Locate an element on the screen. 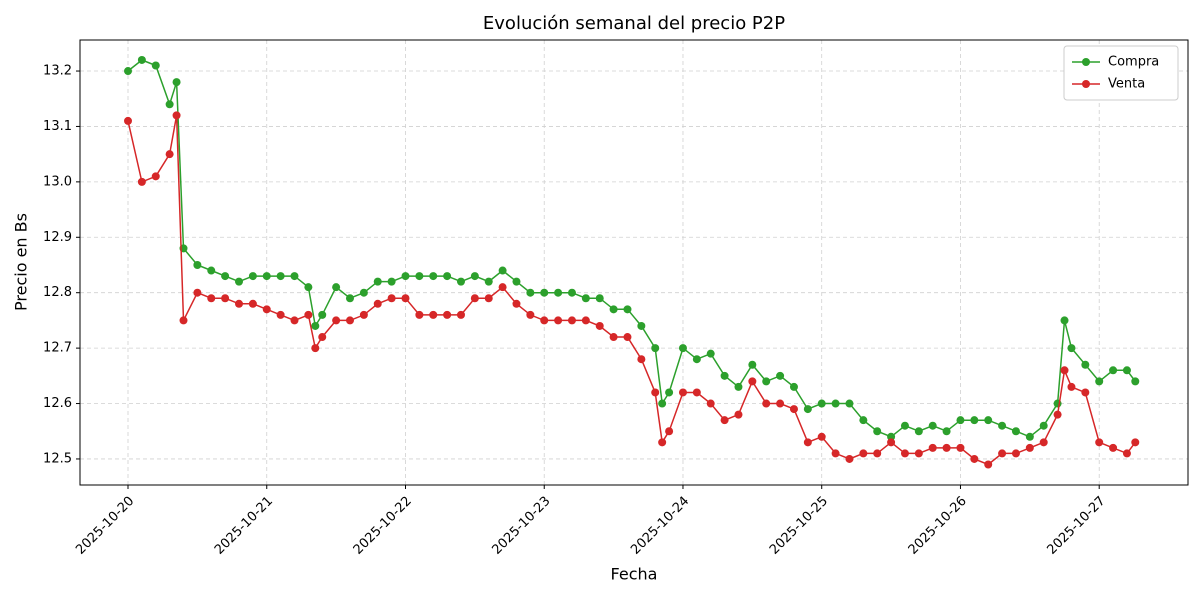 This screenshot has width=1200, height=600. x-tick-label: 2025-10-24 is located at coordinates (660, 526).